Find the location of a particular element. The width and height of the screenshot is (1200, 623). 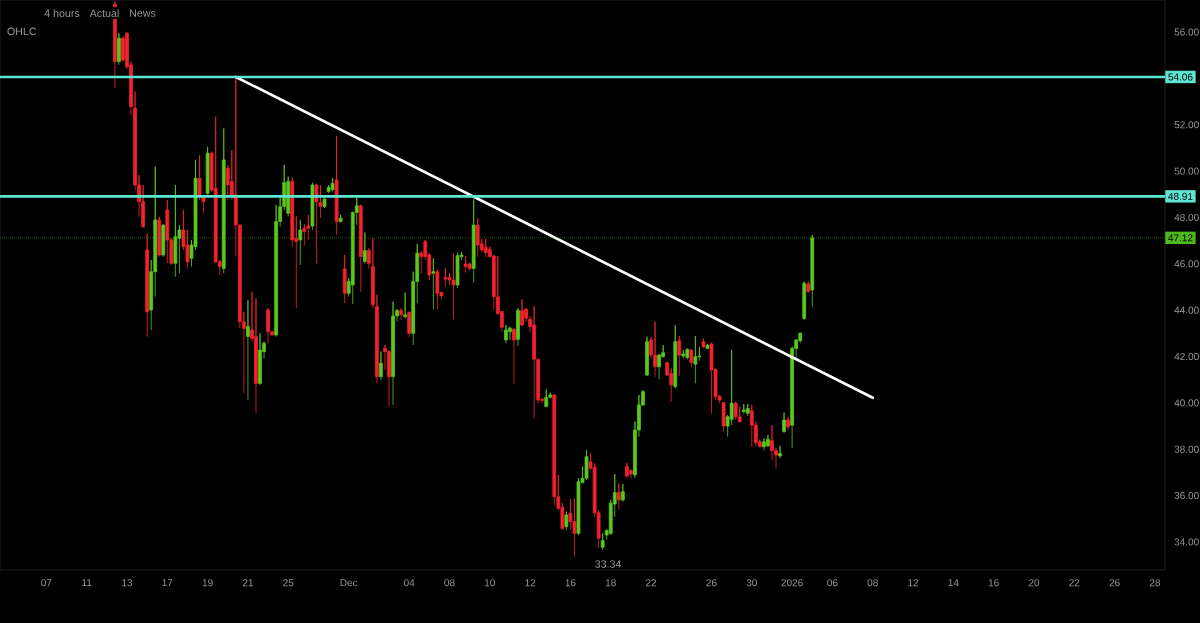

x-tick-label: 13 is located at coordinates (127, 583).